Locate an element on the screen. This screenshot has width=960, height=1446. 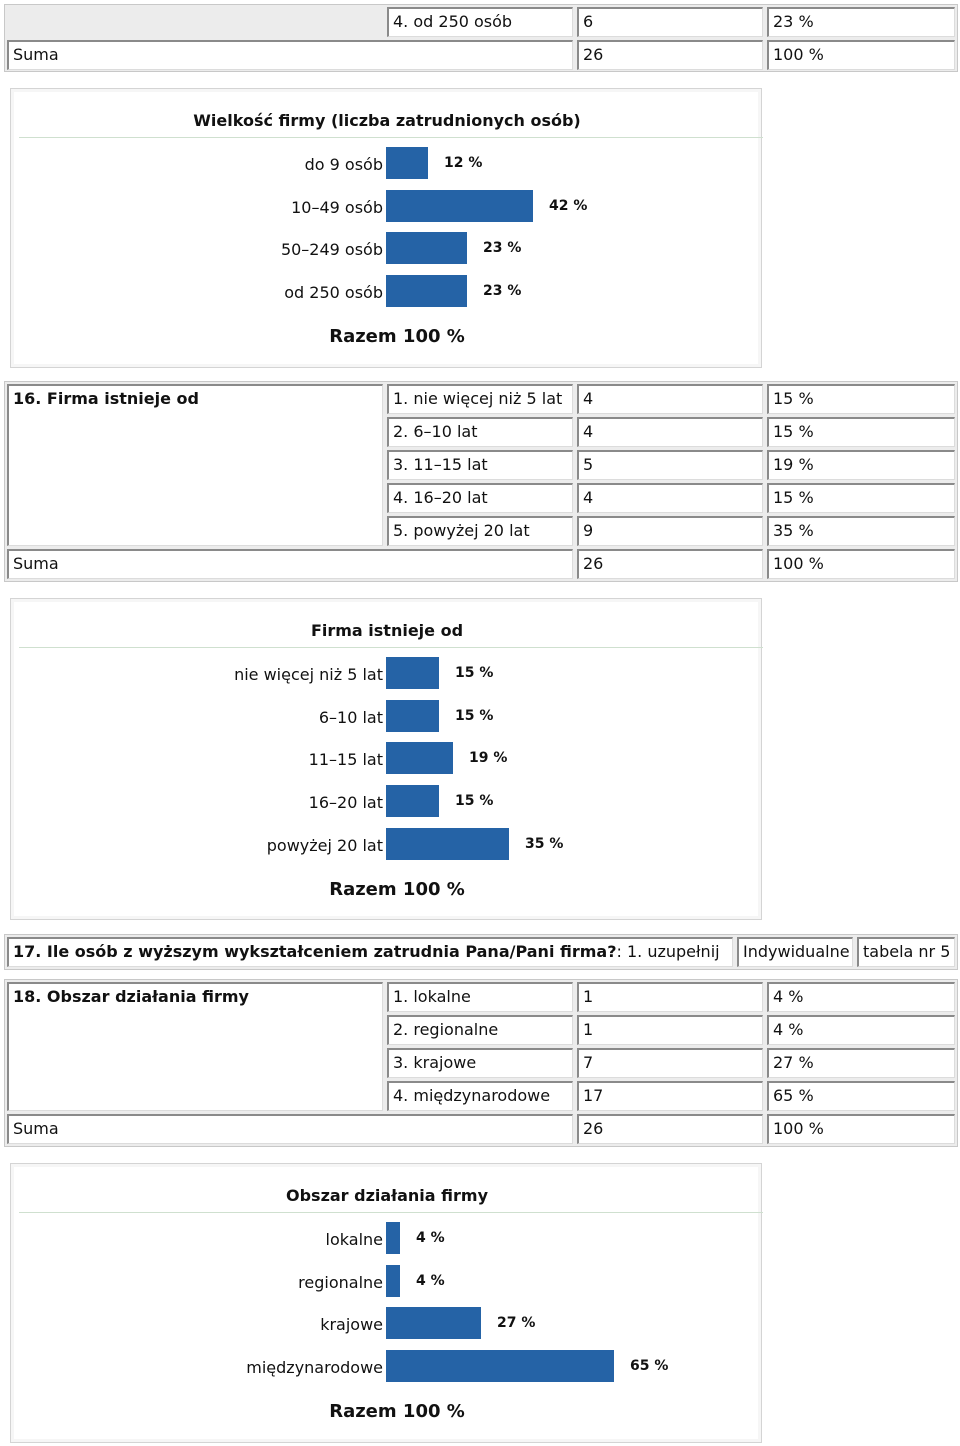
table-cell: 17 is located at coordinates (670, 1096).